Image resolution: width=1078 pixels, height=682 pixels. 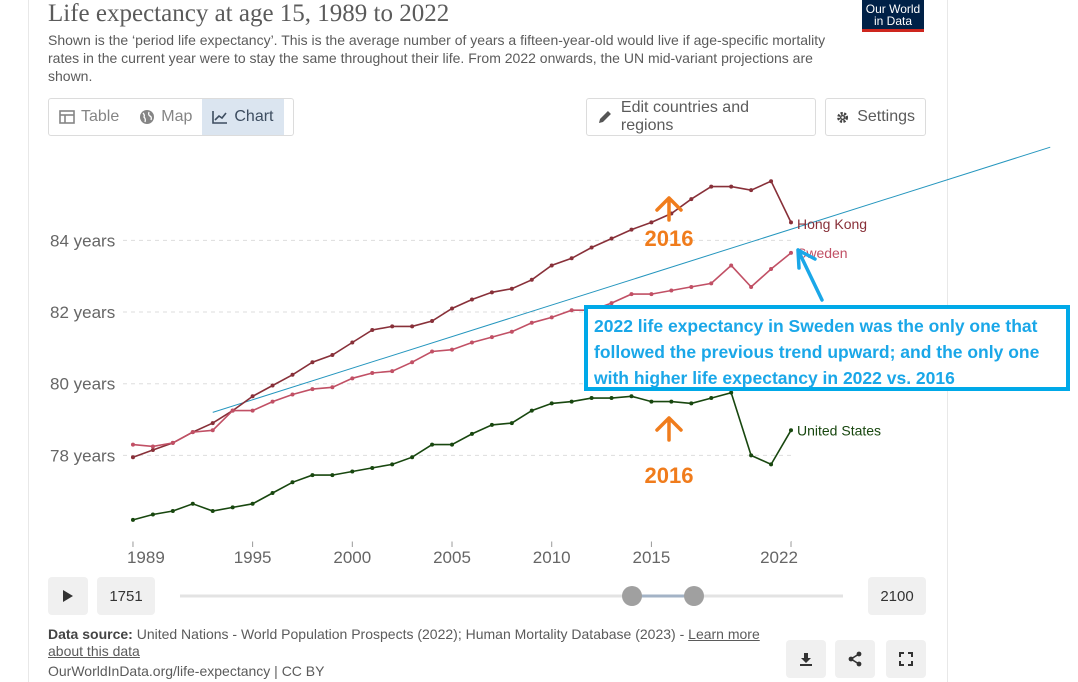 I want to click on x-tick-label: 1995, so click(x=253, y=557).